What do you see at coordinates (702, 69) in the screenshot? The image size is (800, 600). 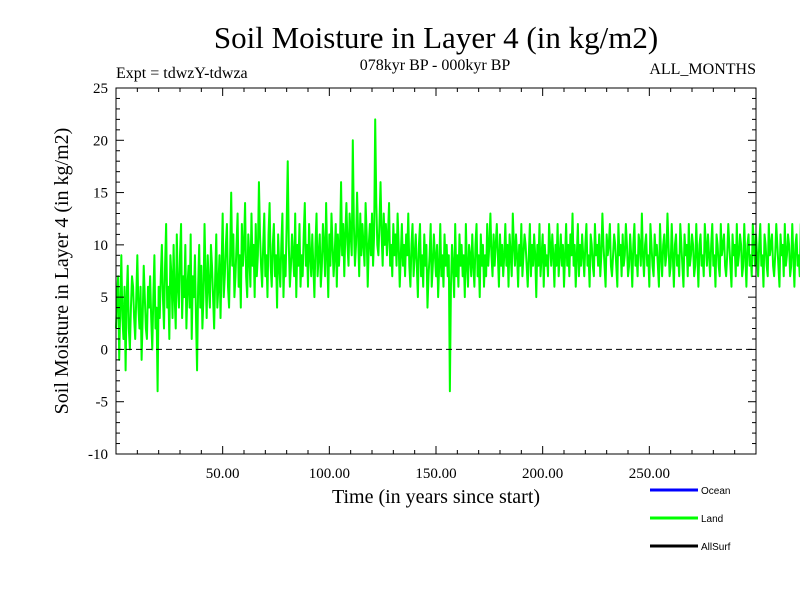 I see `months-label: ALL_MONTHS` at bounding box center [702, 69].